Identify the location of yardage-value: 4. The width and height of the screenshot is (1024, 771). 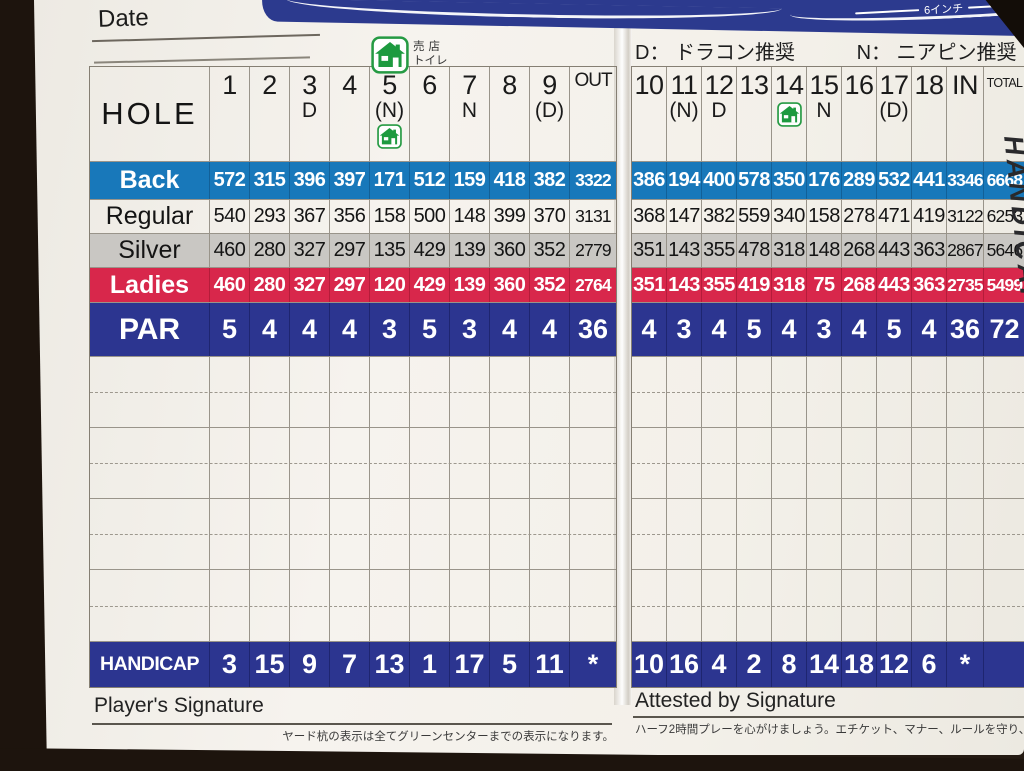
(269, 329).